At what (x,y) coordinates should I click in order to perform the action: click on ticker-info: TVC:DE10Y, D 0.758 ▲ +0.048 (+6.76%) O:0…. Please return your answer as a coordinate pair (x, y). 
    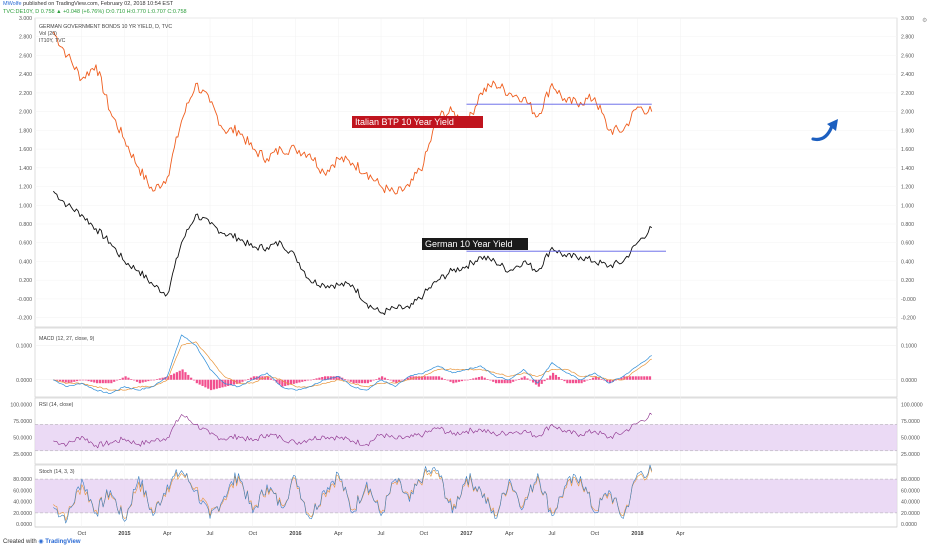
    Looking at the image, I should click on (95, 12).